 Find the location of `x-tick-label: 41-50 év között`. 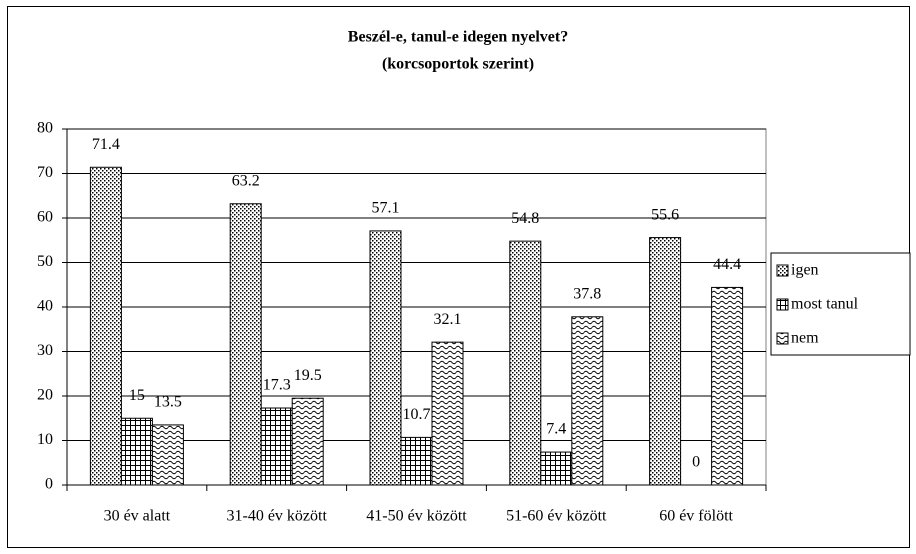

x-tick-label: 41-50 év között is located at coordinates (416, 516).